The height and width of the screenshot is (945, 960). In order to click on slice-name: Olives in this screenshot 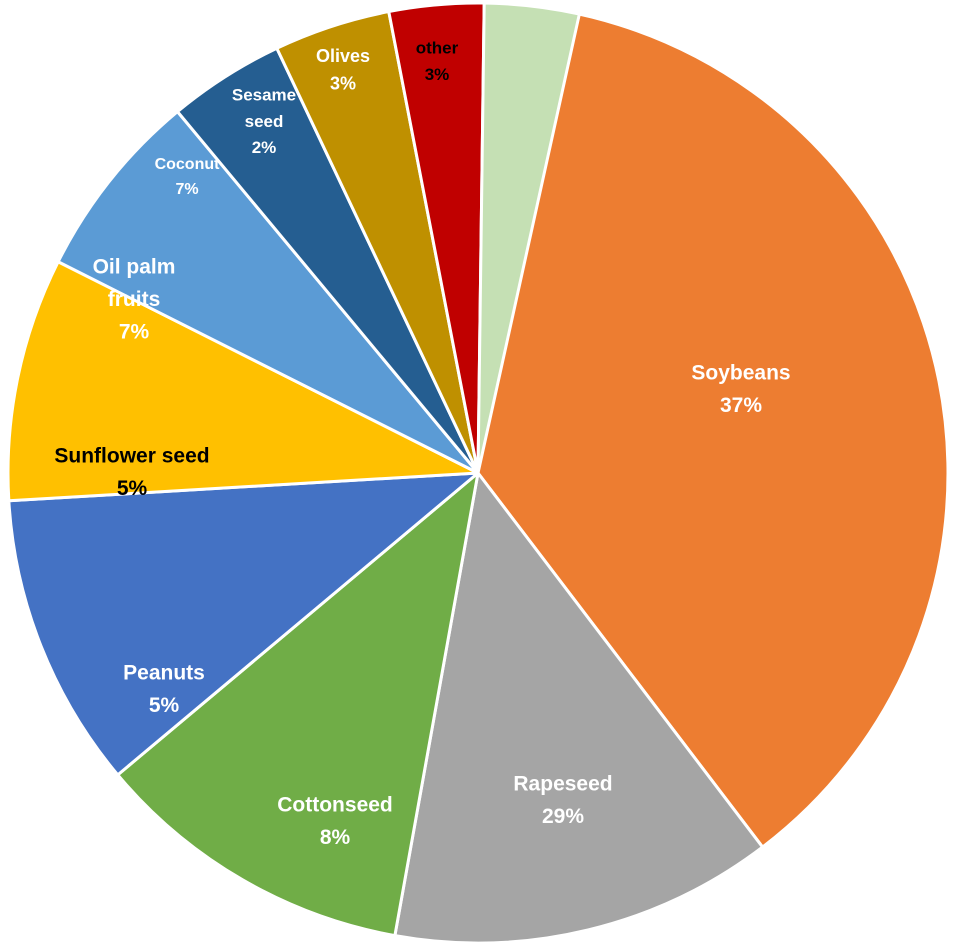, I will do `click(343, 56)`.